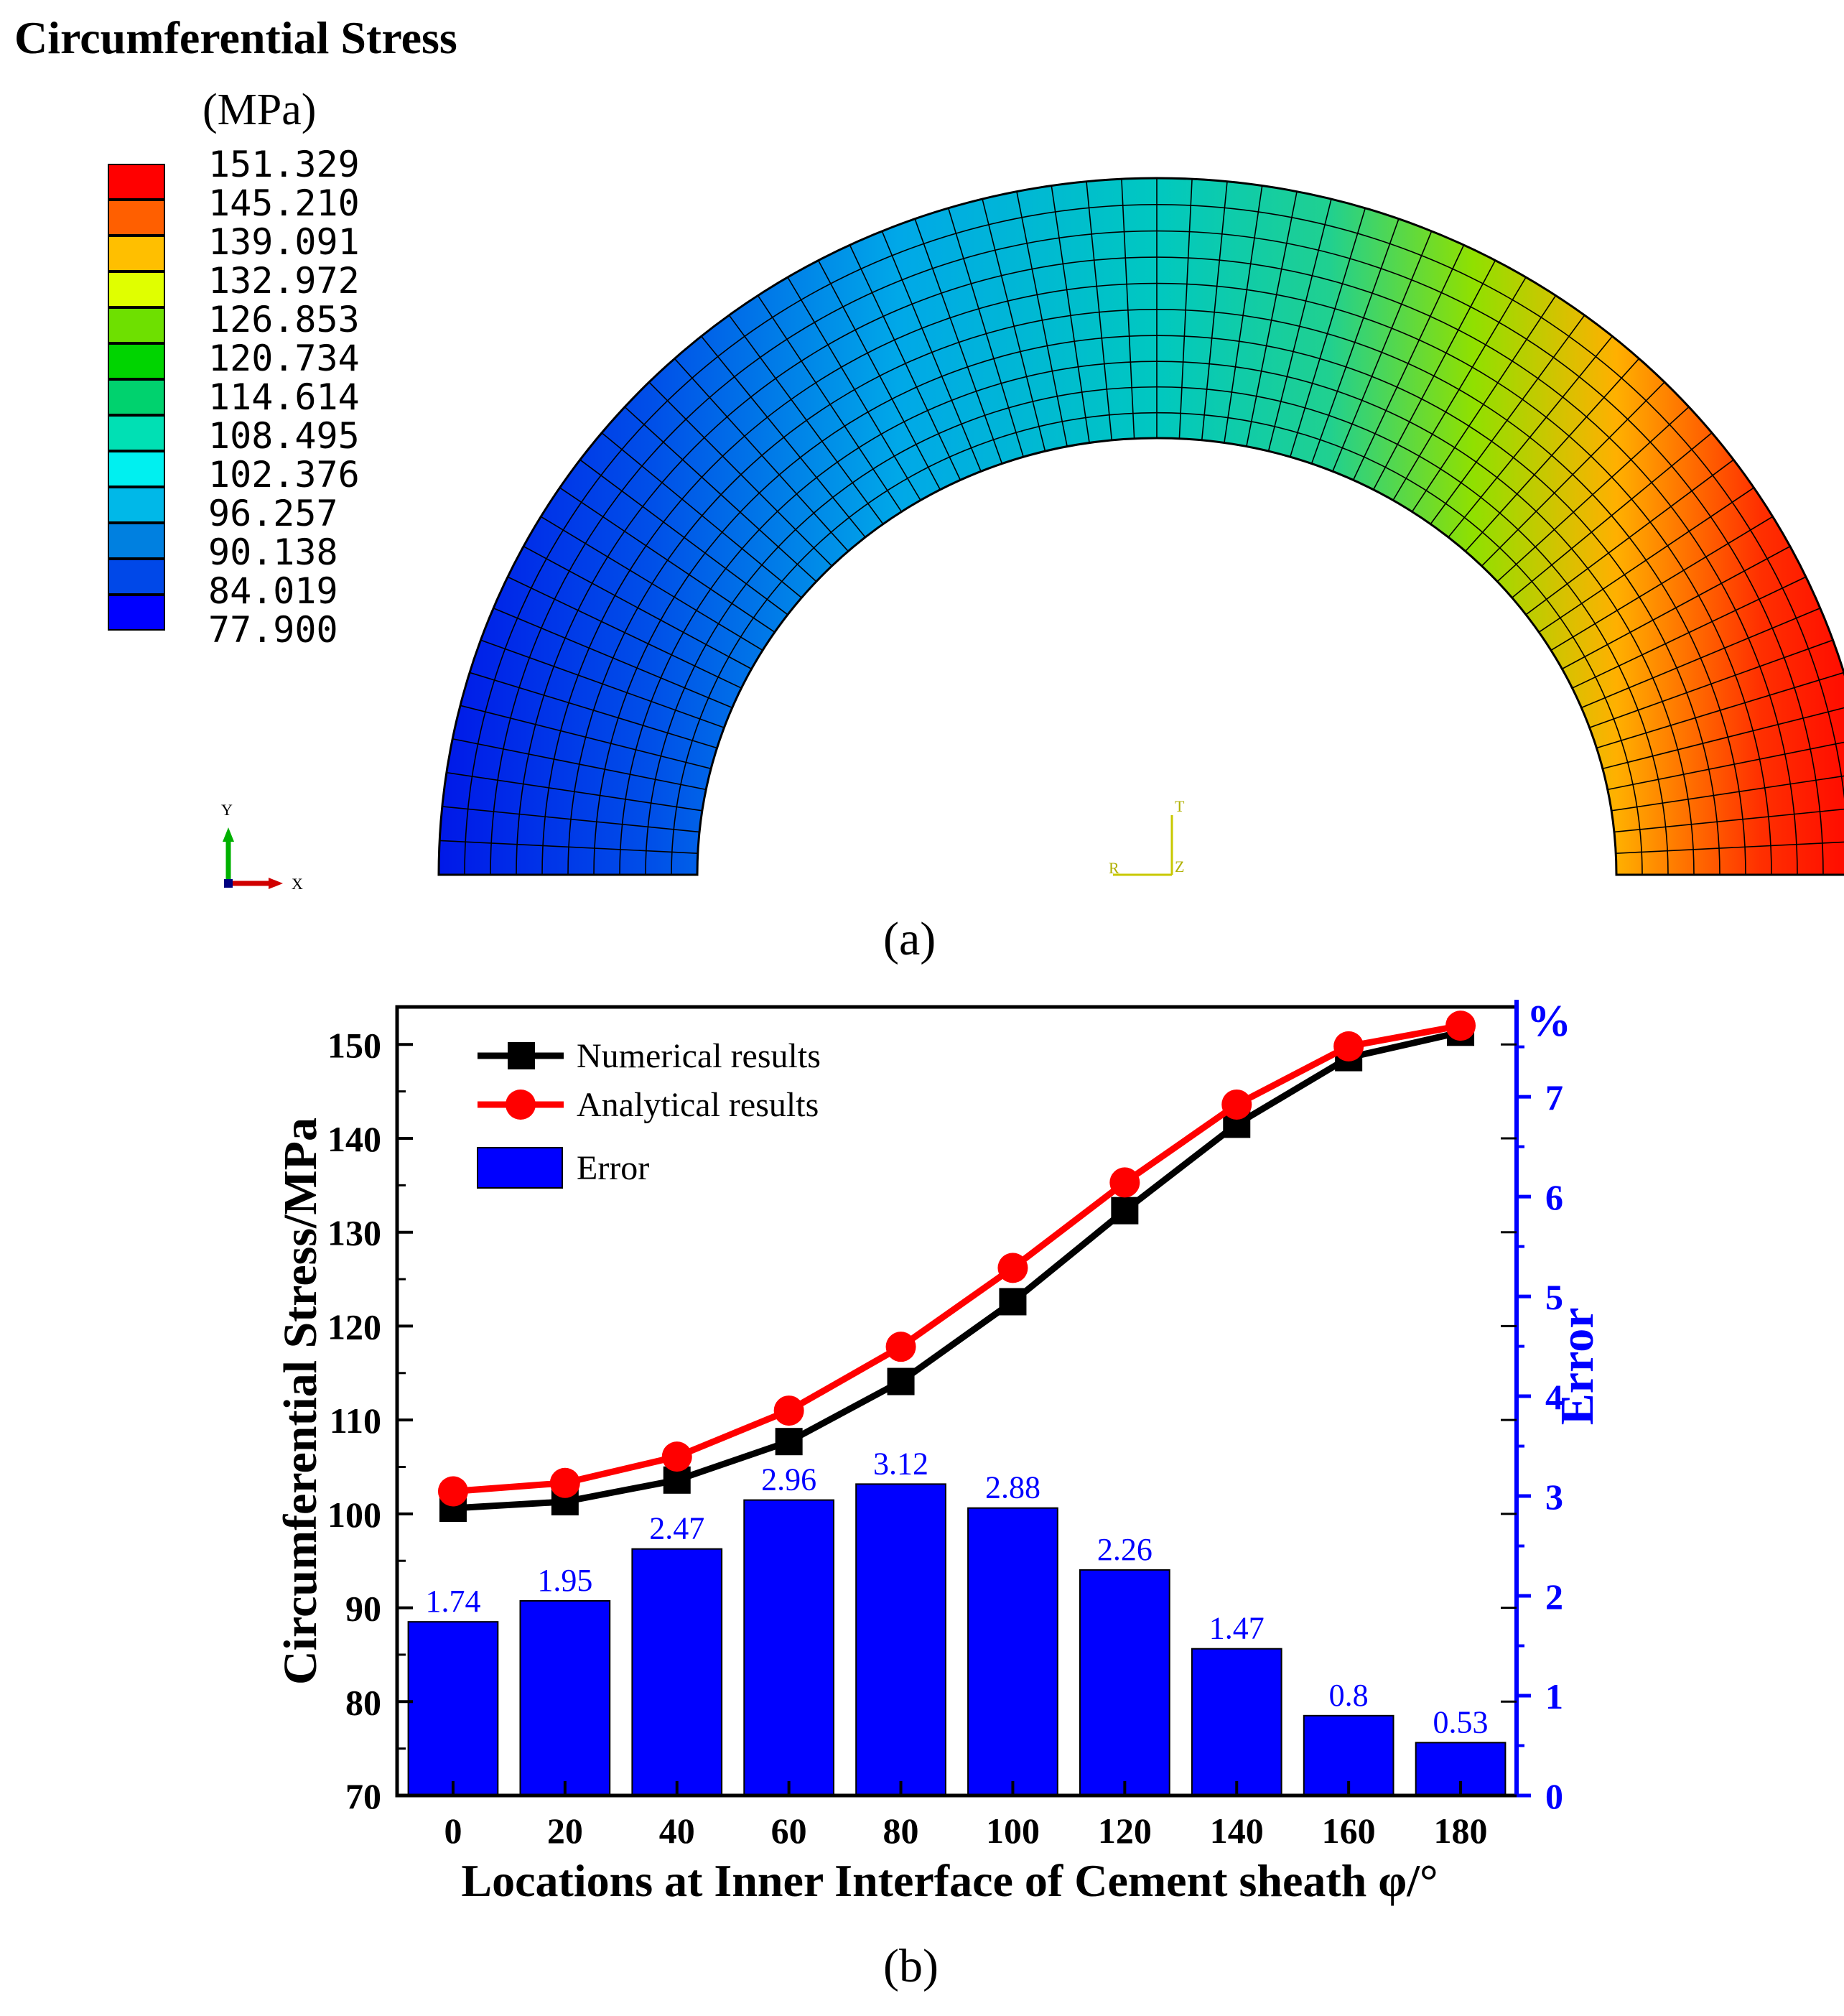  What do you see at coordinates (677, 1831) in the screenshot?
I see `x-tick-label: 40` at bounding box center [677, 1831].